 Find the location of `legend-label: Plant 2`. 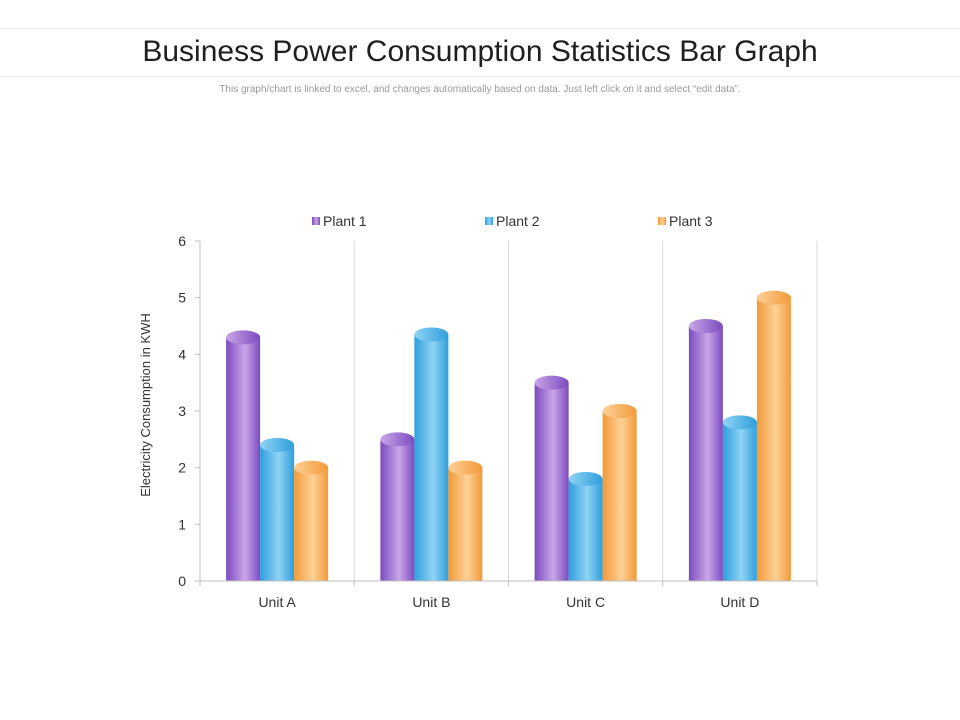

legend-label: Plant 2 is located at coordinates (518, 221).